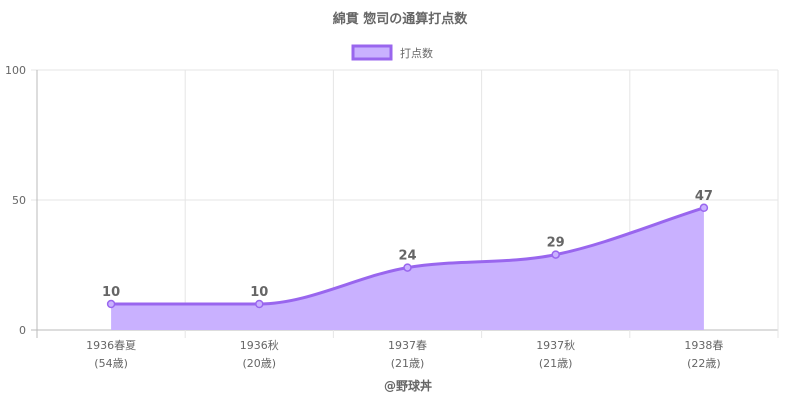 This screenshot has width=800, height=400. I want to click on x-tick-sublabel-0: (54歳), so click(111, 363).